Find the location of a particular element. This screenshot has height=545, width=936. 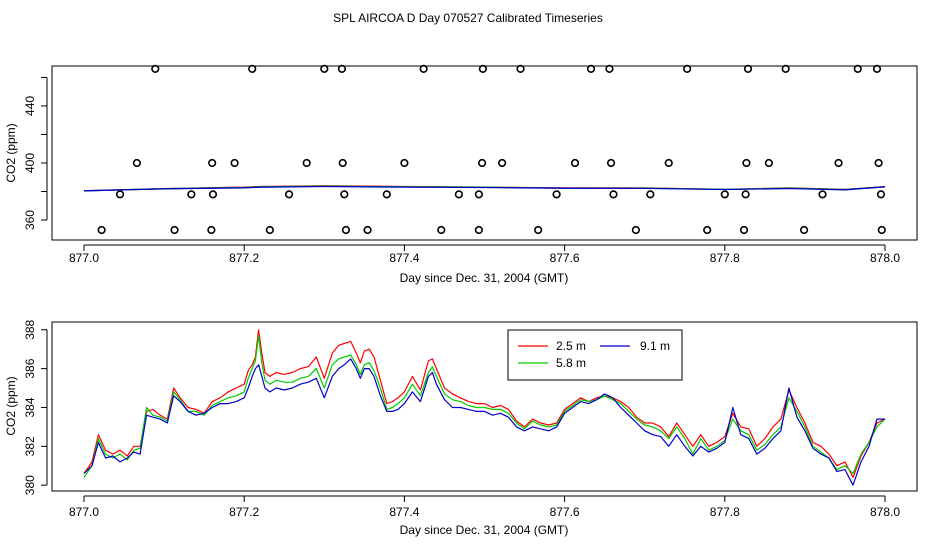

bottom-x-axis: 877.0 877.2 877.4 877.6 877.8 878.0 is located at coordinates (484, 507).